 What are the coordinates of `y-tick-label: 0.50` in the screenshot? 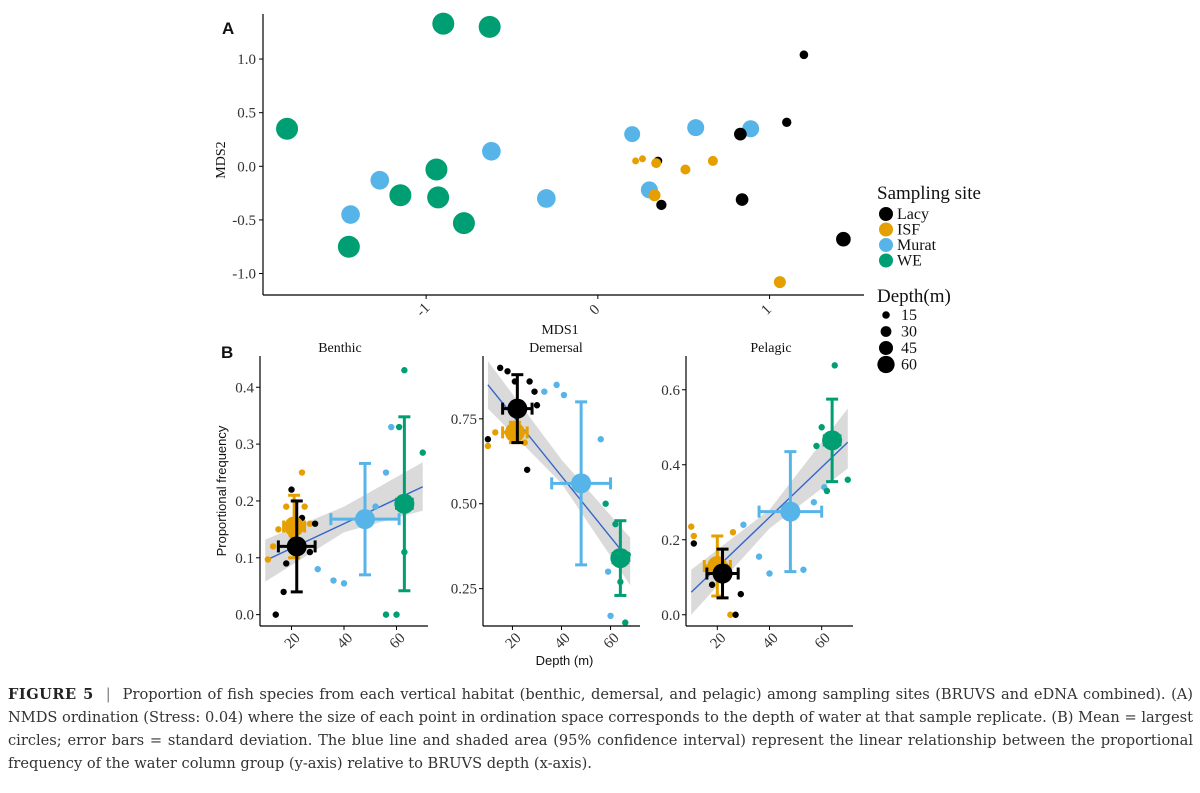 It's located at (464, 505).